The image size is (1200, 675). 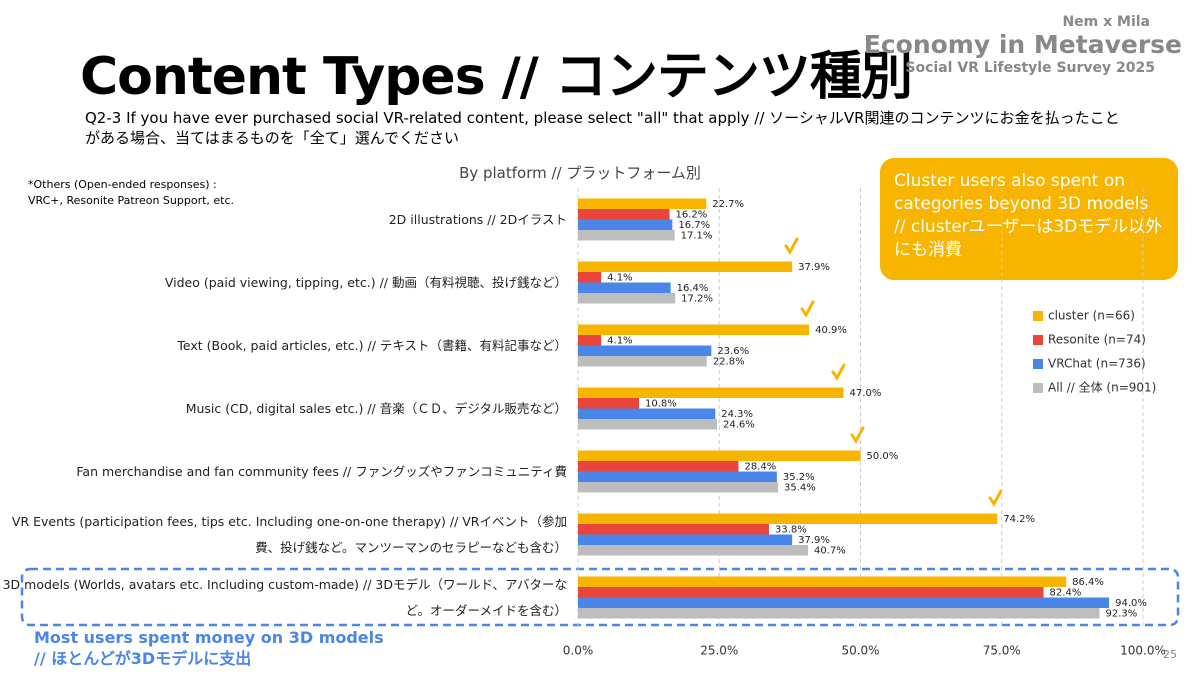 I want to click on page-number: 25, so click(x=1170, y=654).